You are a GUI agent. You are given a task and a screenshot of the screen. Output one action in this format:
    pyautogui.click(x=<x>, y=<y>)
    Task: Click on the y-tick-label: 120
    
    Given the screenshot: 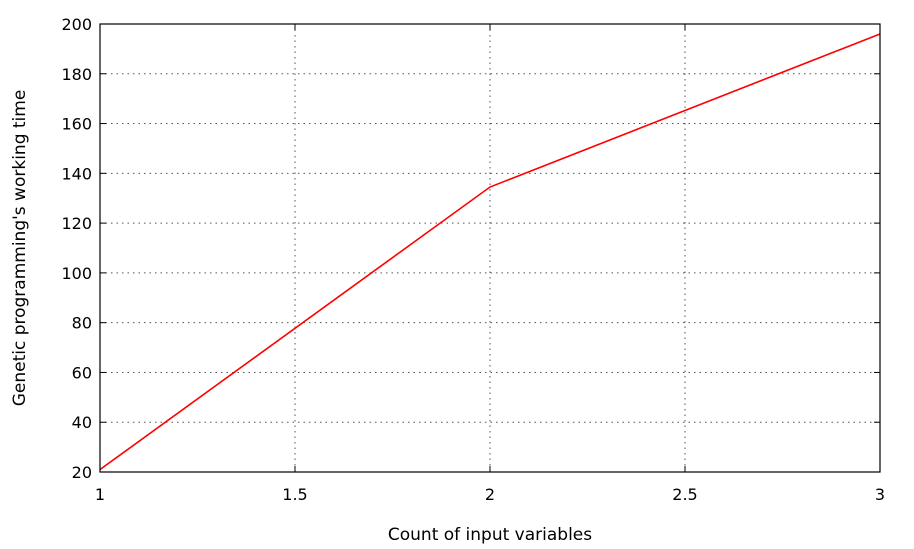 What is the action you would take?
    pyautogui.click(x=76, y=223)
    